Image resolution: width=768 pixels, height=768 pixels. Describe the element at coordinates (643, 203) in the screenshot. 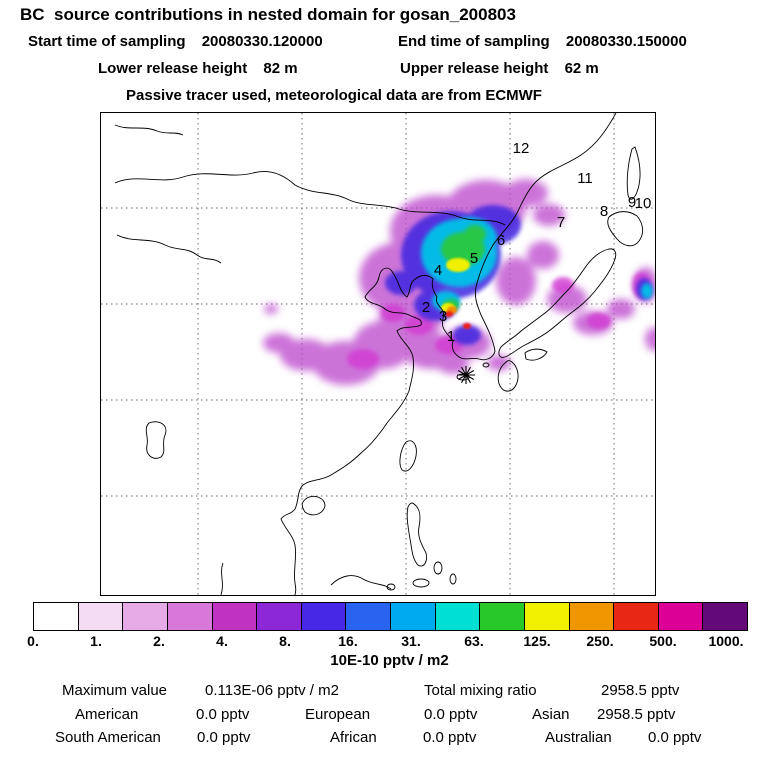

I see `region-number: 10` at that location.